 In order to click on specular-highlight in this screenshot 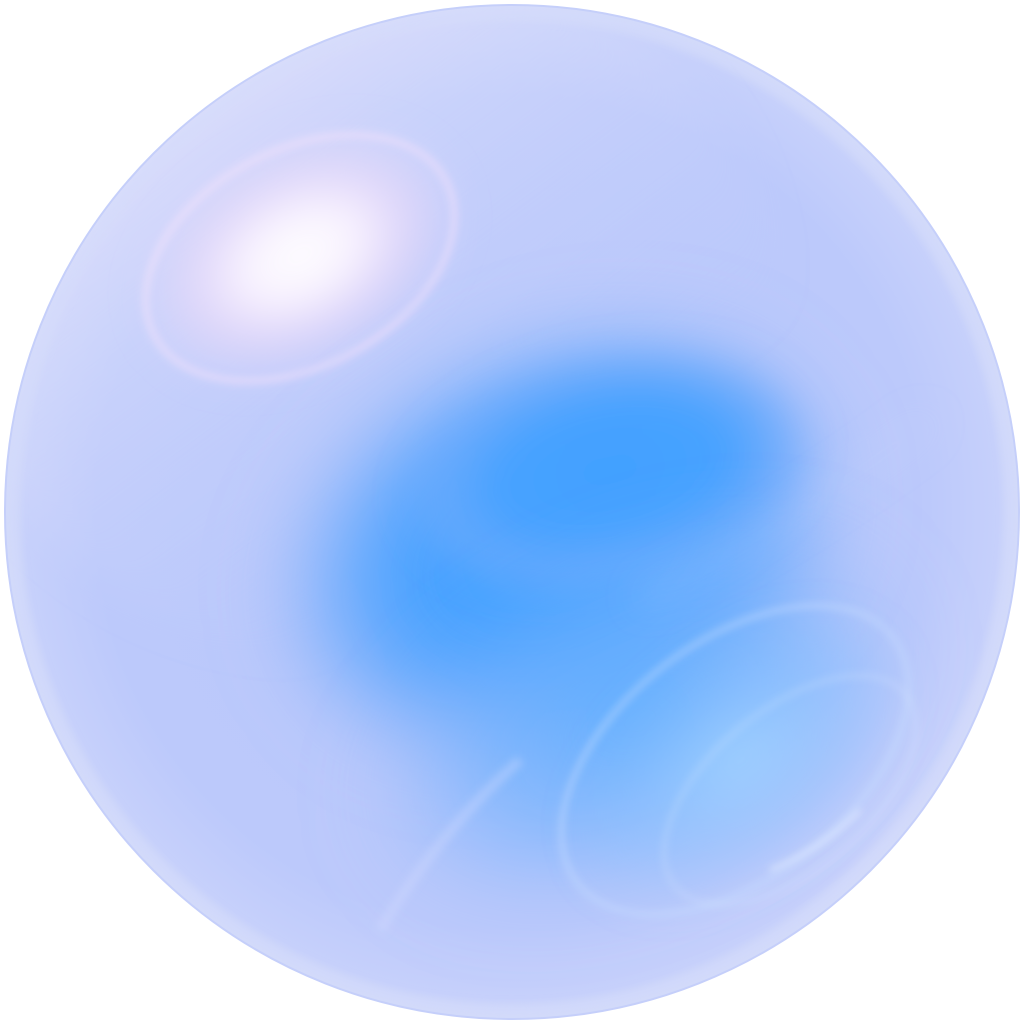, I will do `click(300, 255)`.